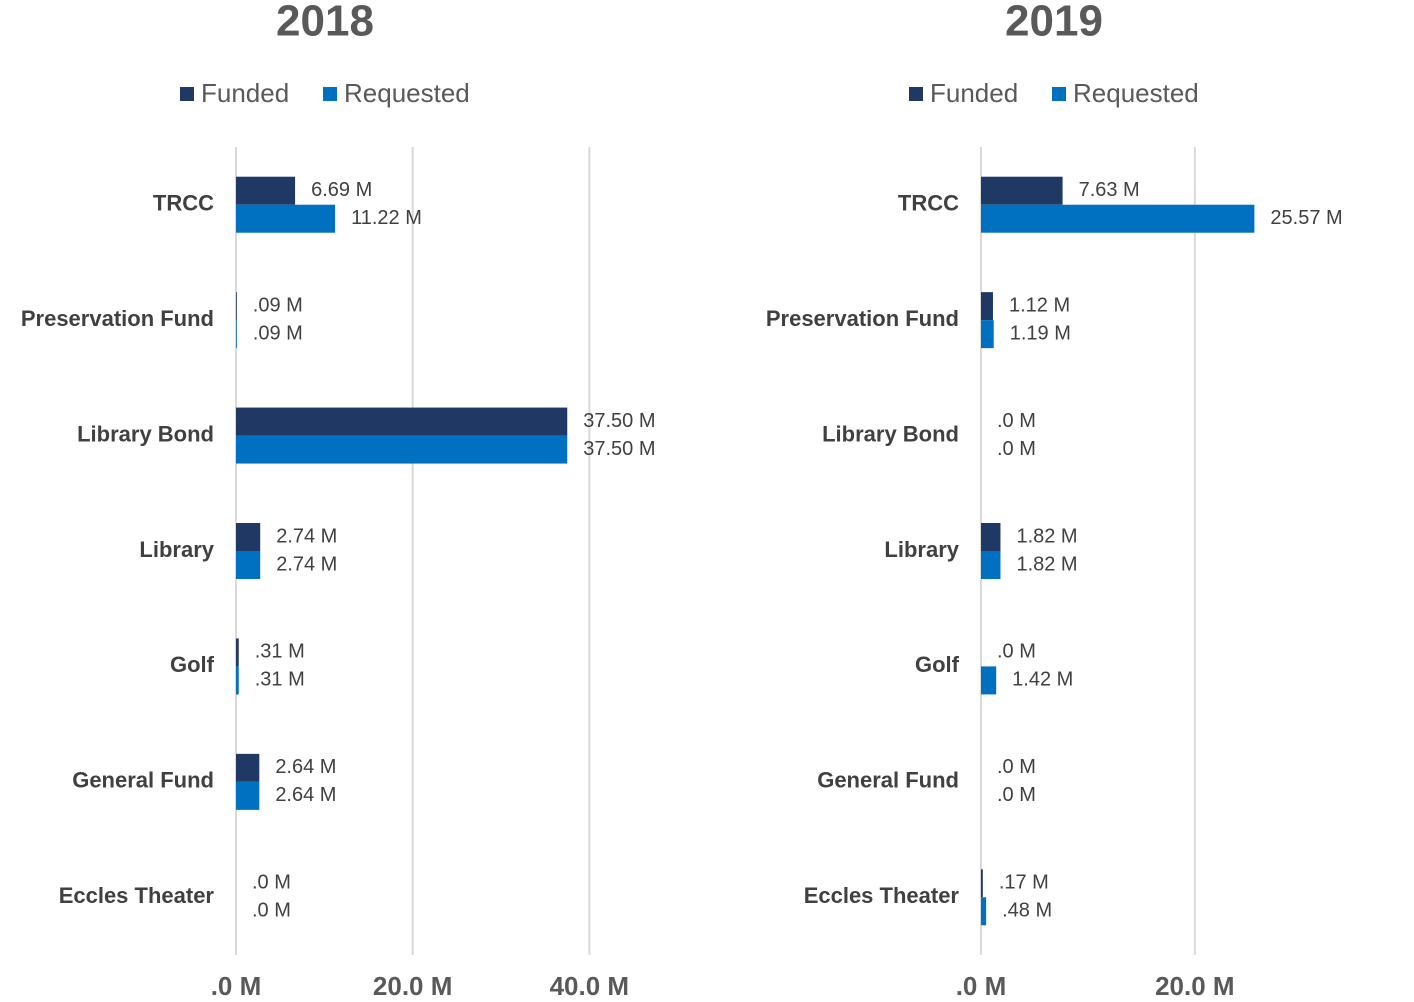 Image resolution: width=1414 pixels, height=1002 pixels. I want to click on chart-title: 2019, so click(1054, 23).